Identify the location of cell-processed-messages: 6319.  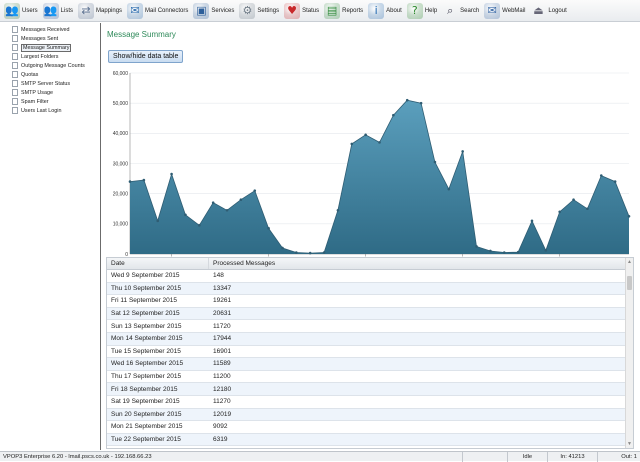
(220, 440).